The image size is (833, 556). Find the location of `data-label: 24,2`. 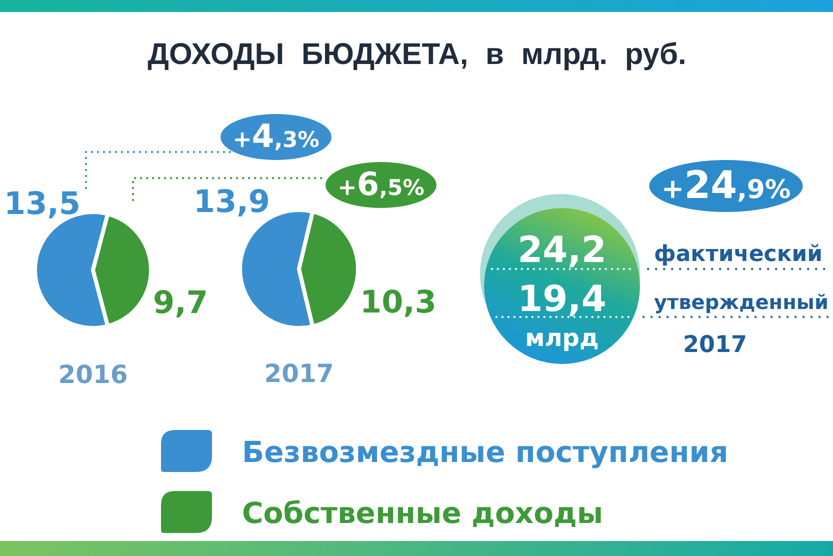

data-label: 24,2 is located at coordinates (562, 250).